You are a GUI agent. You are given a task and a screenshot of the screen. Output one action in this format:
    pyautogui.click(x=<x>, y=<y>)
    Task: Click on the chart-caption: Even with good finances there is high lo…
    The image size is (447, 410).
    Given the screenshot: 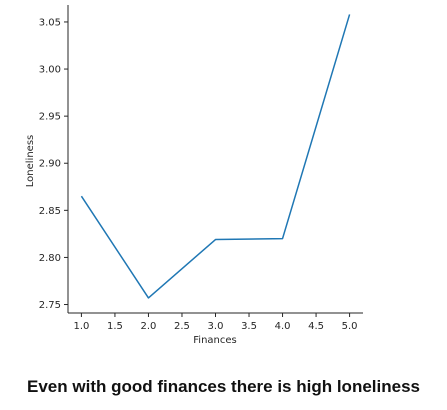 What is the action you would take?
    pyautogui.click(x=223, y=386)
    